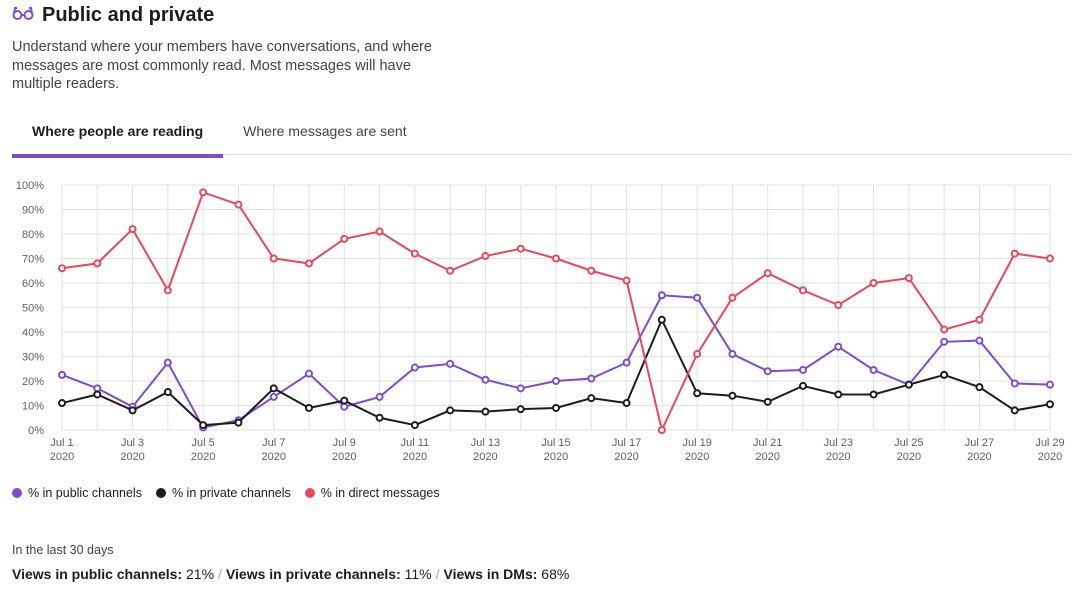 The height and width of the screenshot is (592, 1083). Describe the element at coordinates (36, 431) in the screenshot. I see `y-tick-label: 0%` at that location.